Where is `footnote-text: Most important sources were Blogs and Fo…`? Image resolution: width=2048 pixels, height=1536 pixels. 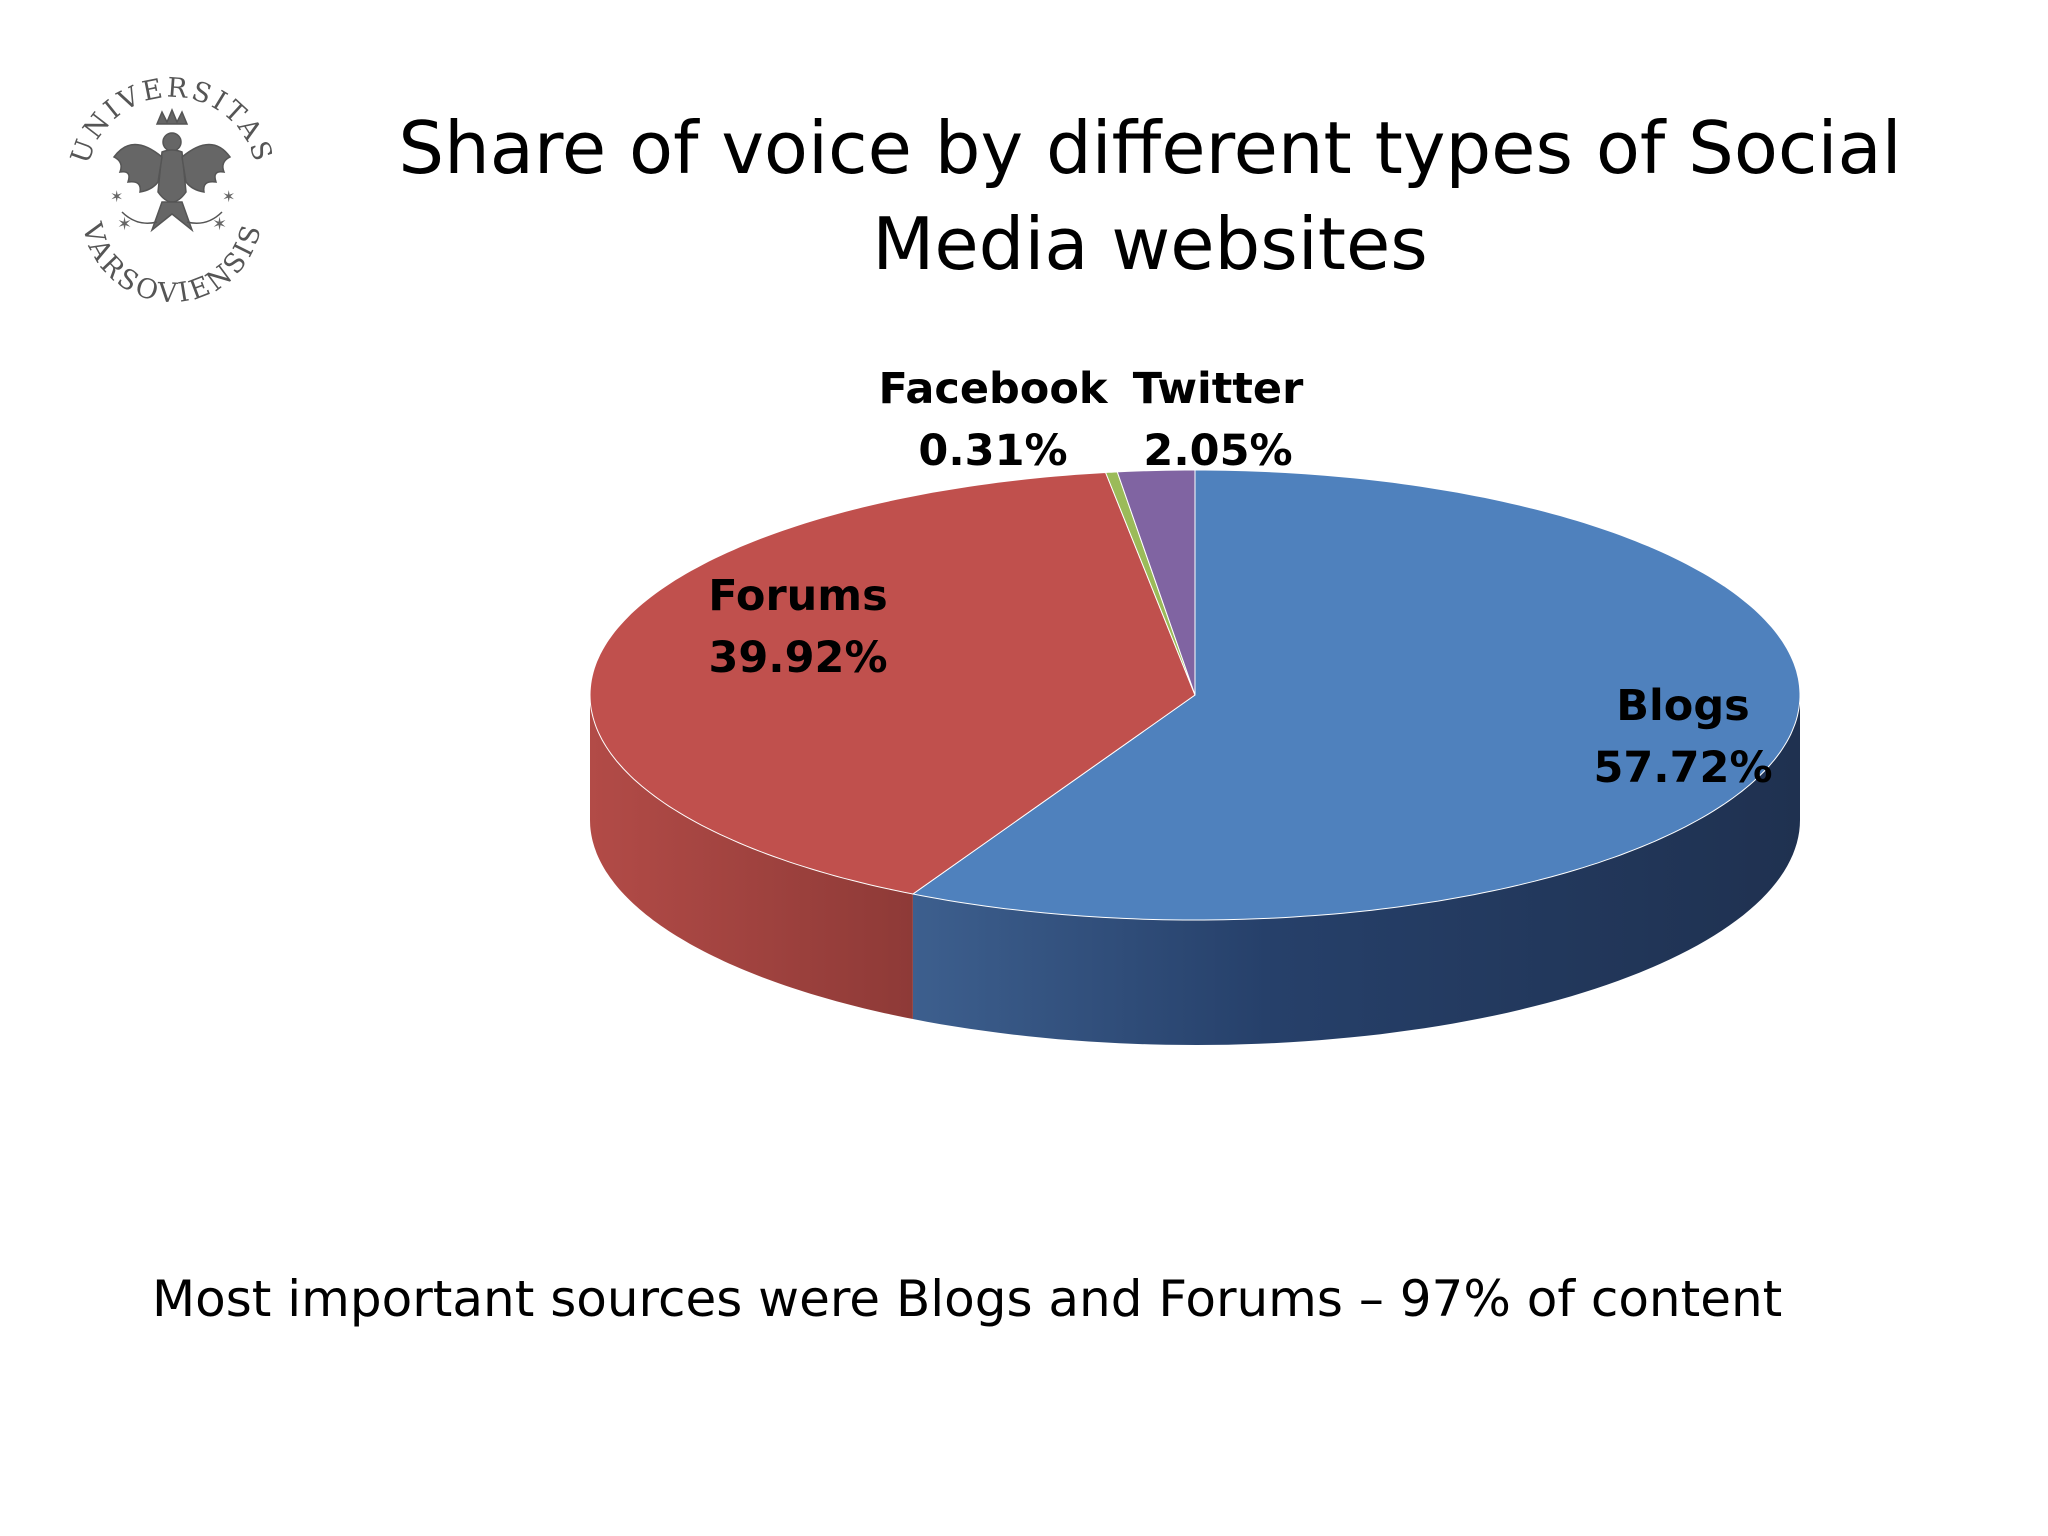 footnote-text: Most important sources were Blogs and Fo… is located at coordinates (967, 1299).